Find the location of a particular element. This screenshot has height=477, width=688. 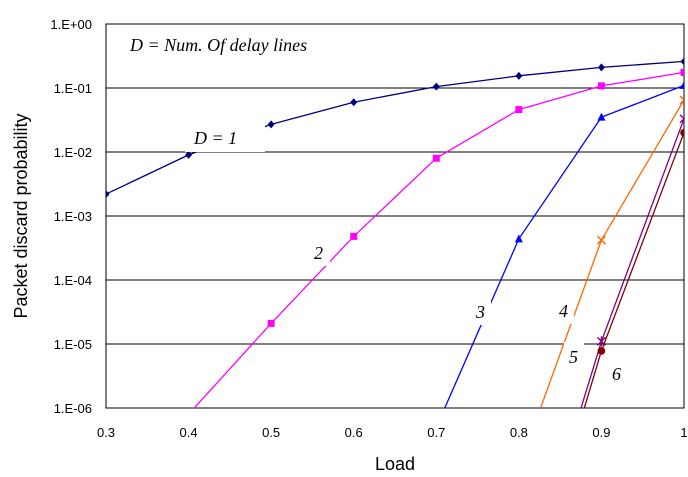

y-tick-label: 1.E-04 is located at coordinates (73, 280).